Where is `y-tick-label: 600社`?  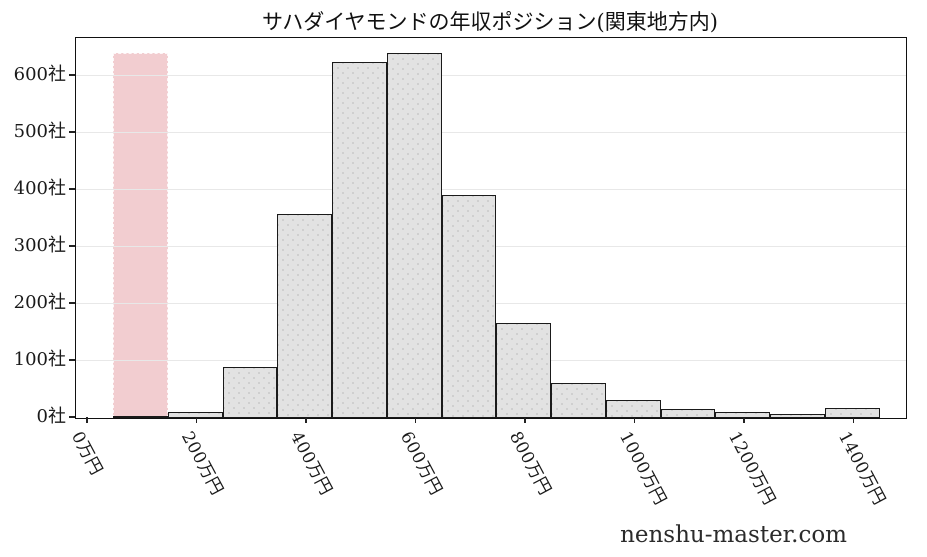
y-tick-label: 600社 is located at coordinates (39, 75).